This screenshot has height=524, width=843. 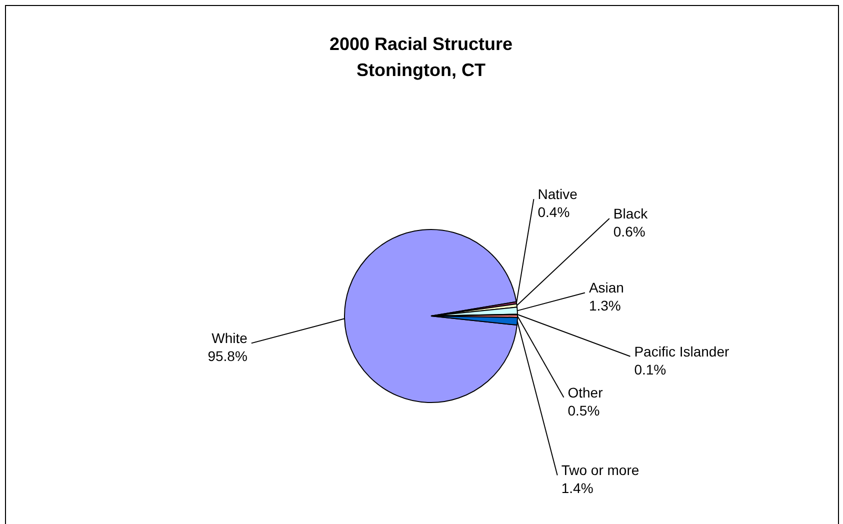 I want to click on data-label: 0.5%, so click(x=584, y=410).